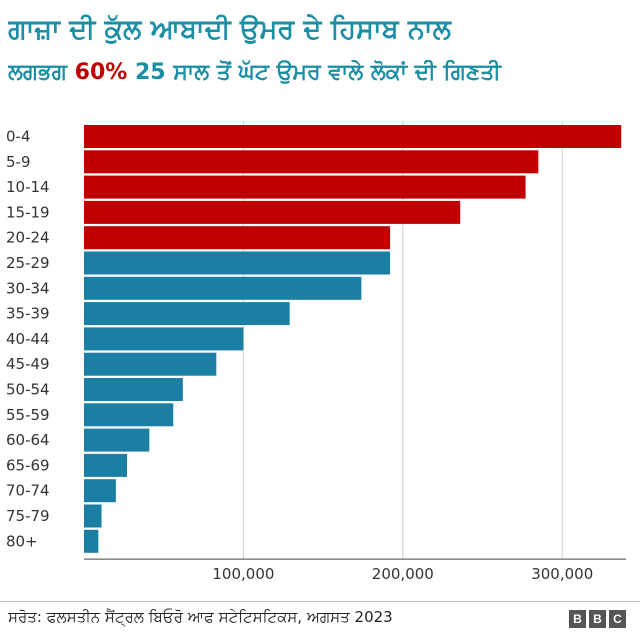 The image size is (640, 640). I want to click on y-tick-label: 80+, so click(22, 541).